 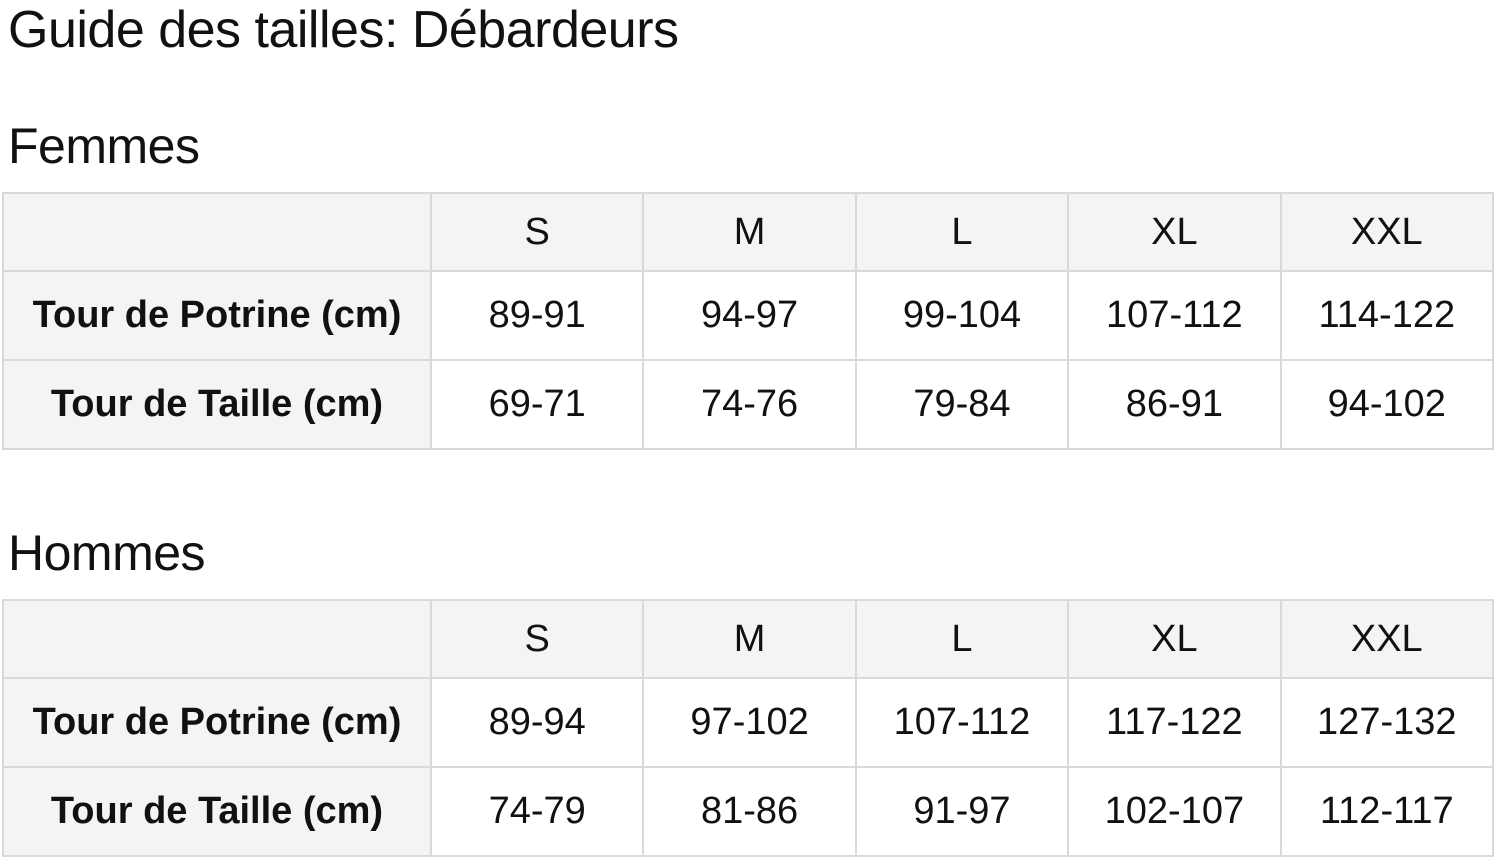 I want to click on measurement-cell: 114-122, so click(x=1387, y=316).